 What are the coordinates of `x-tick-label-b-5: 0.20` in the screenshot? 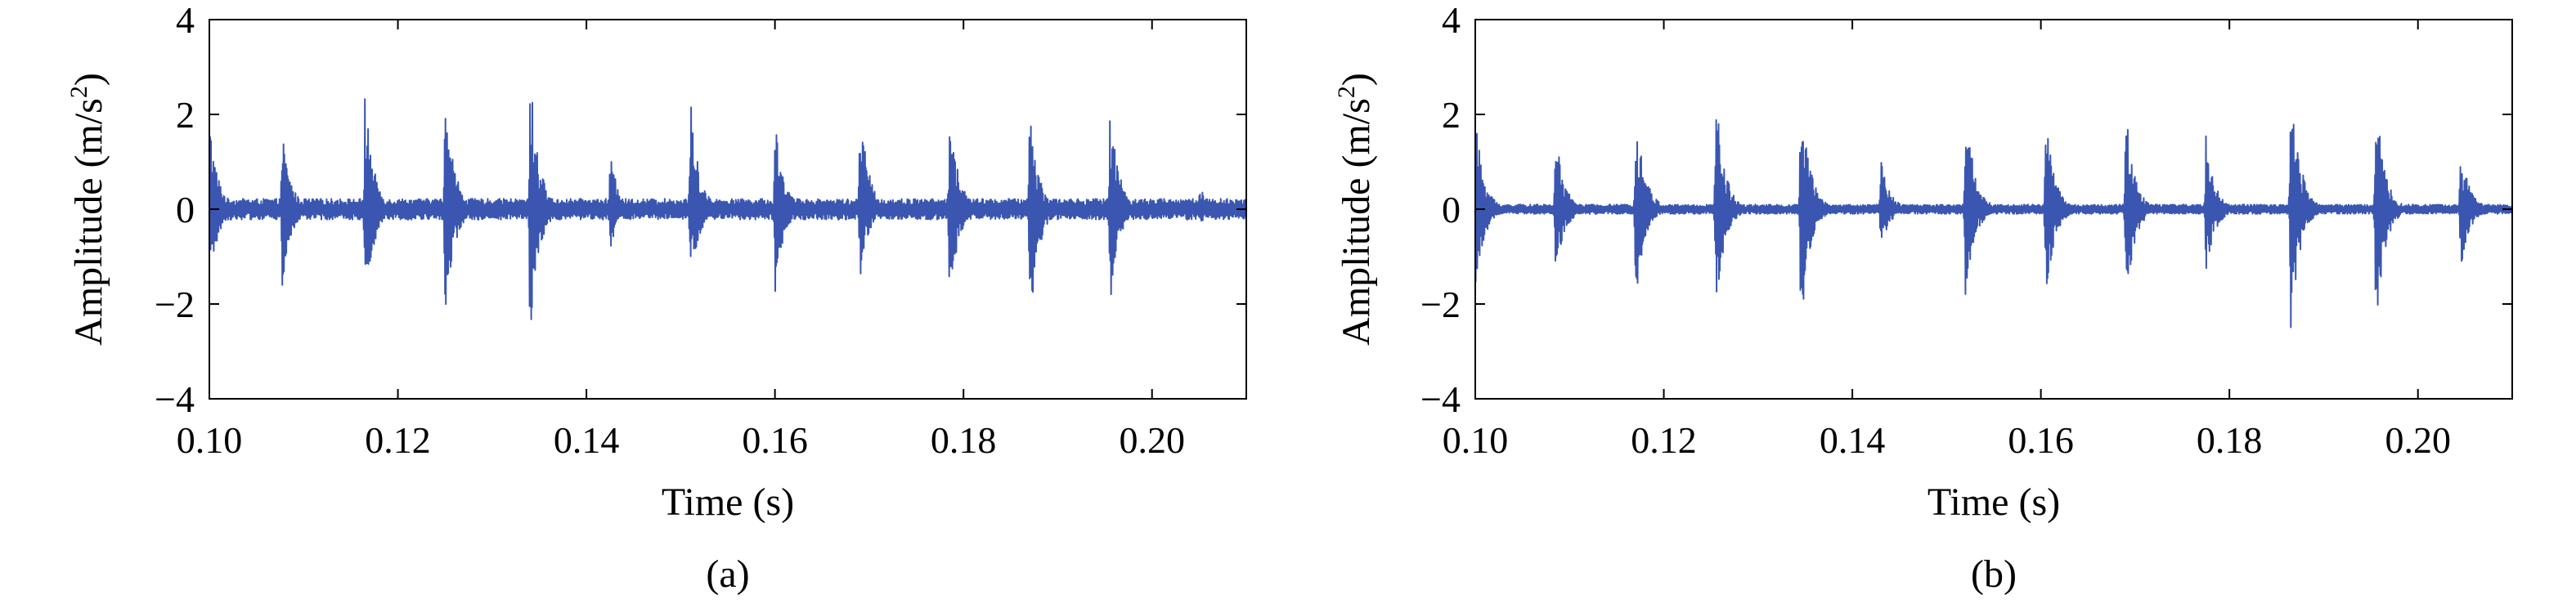 It's located at (2418, 440).